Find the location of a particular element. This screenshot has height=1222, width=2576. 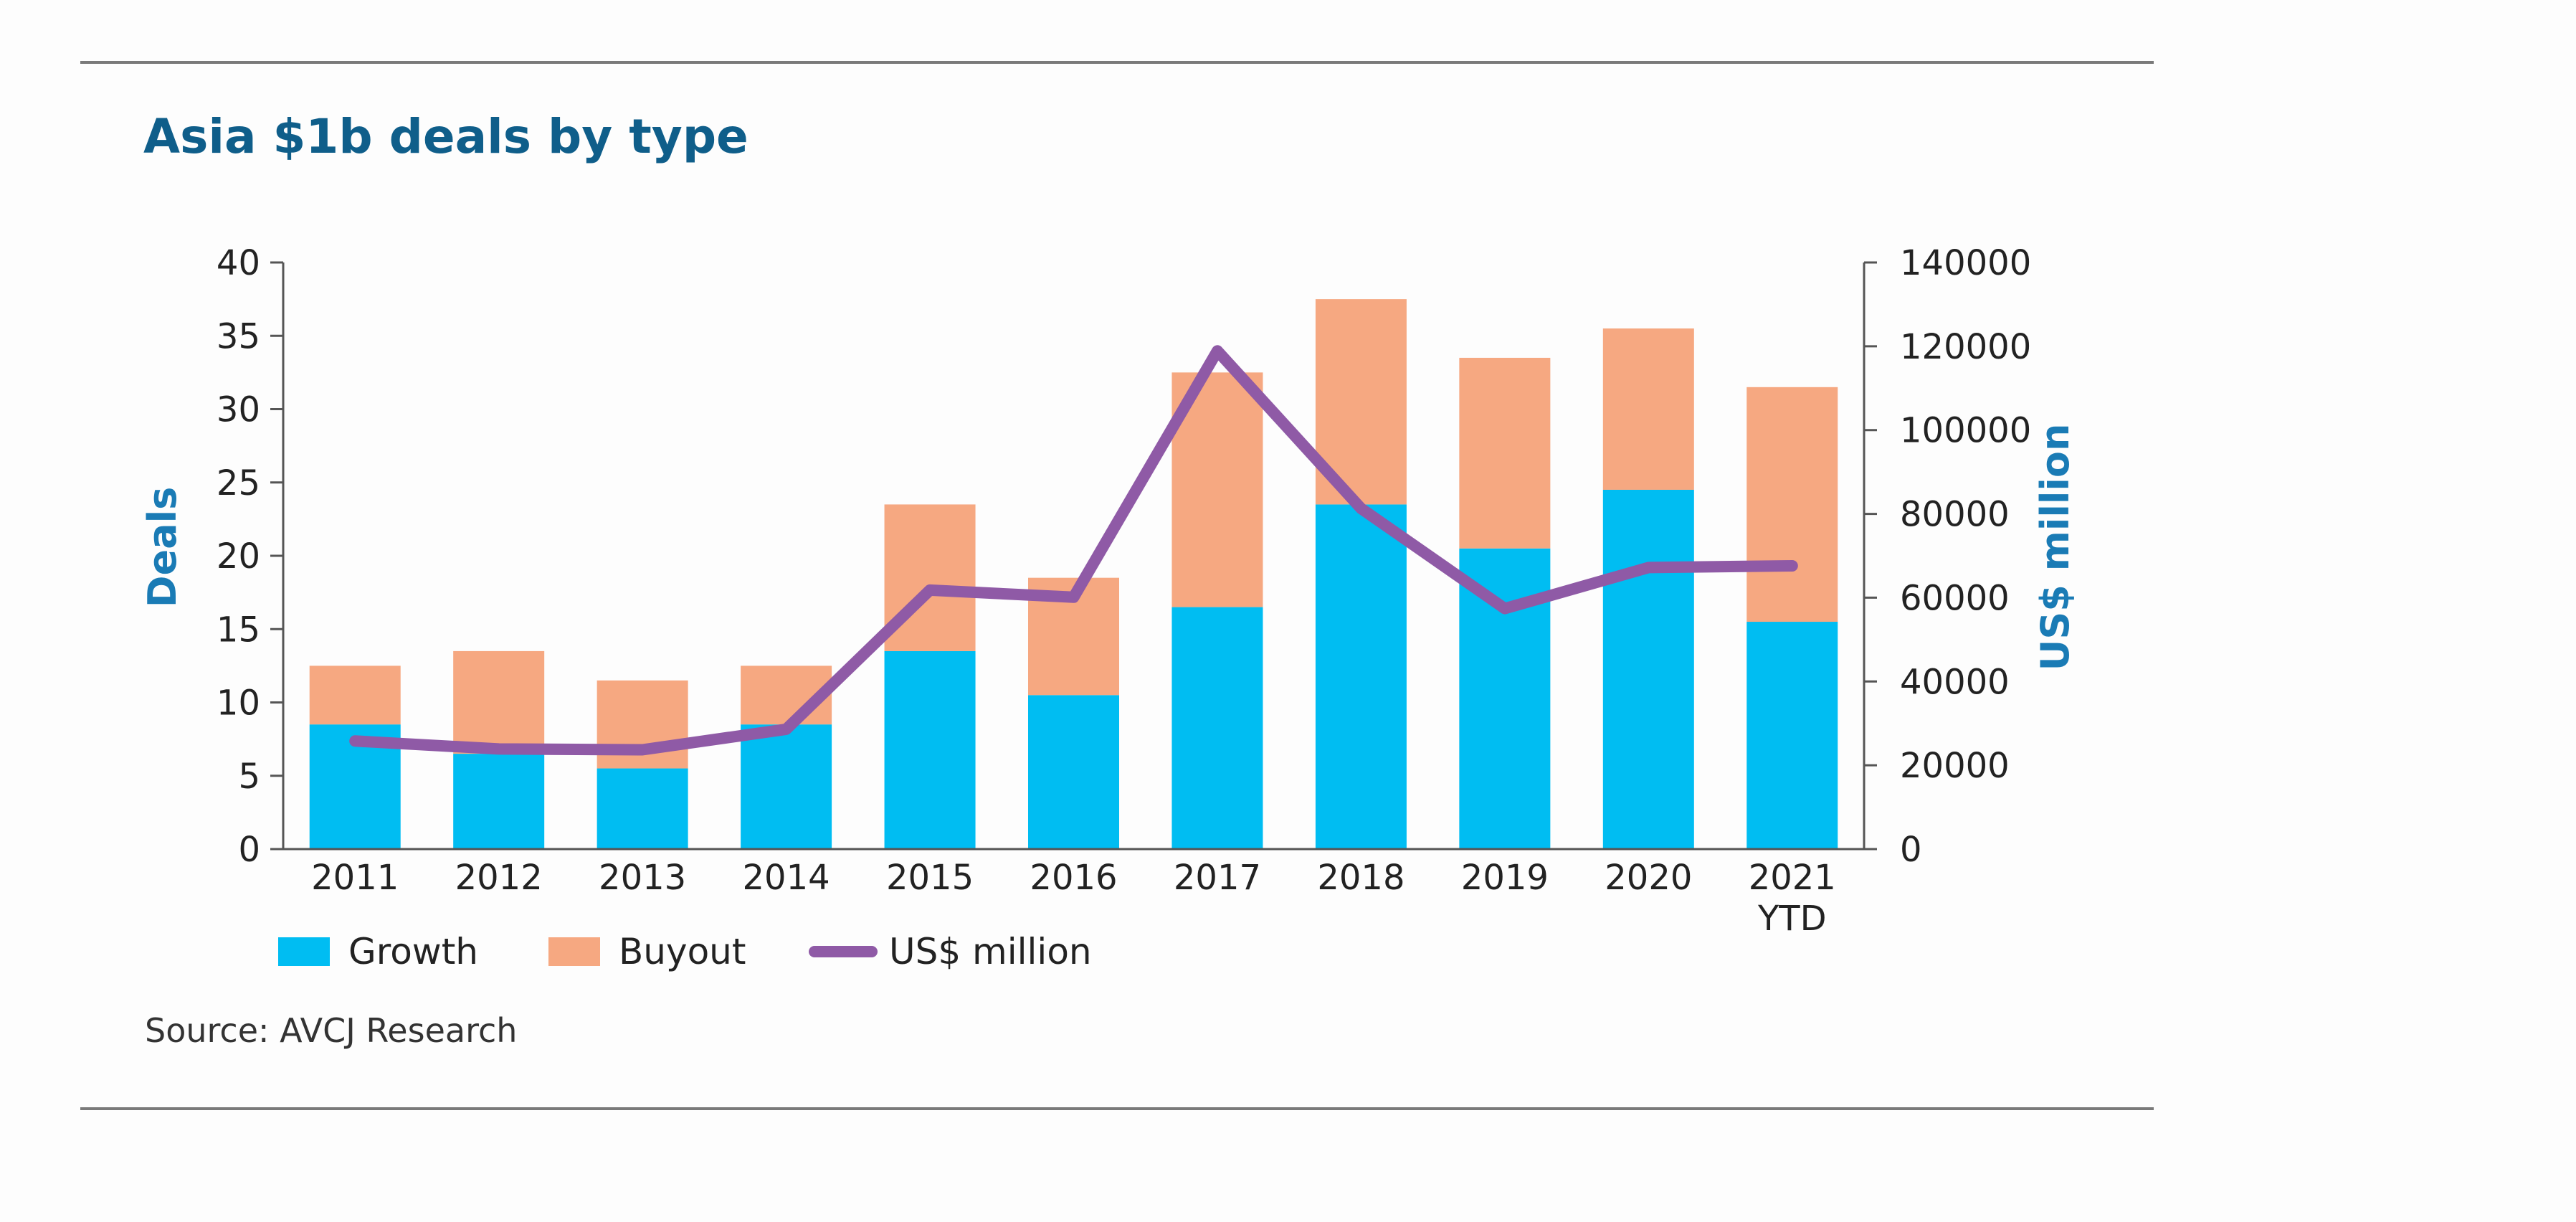

line-point-2020 is located at coordinates (1648, 567).